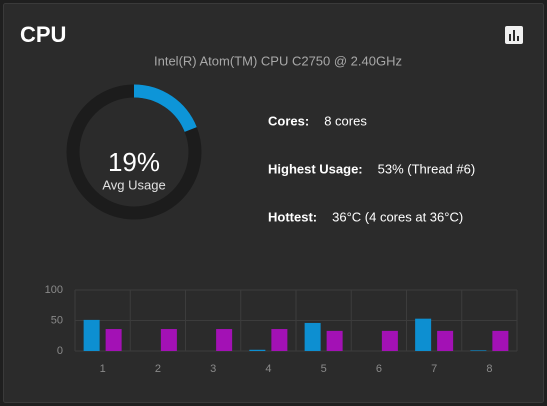  I want to click on x-tick-label: 3, so click(213, 369).